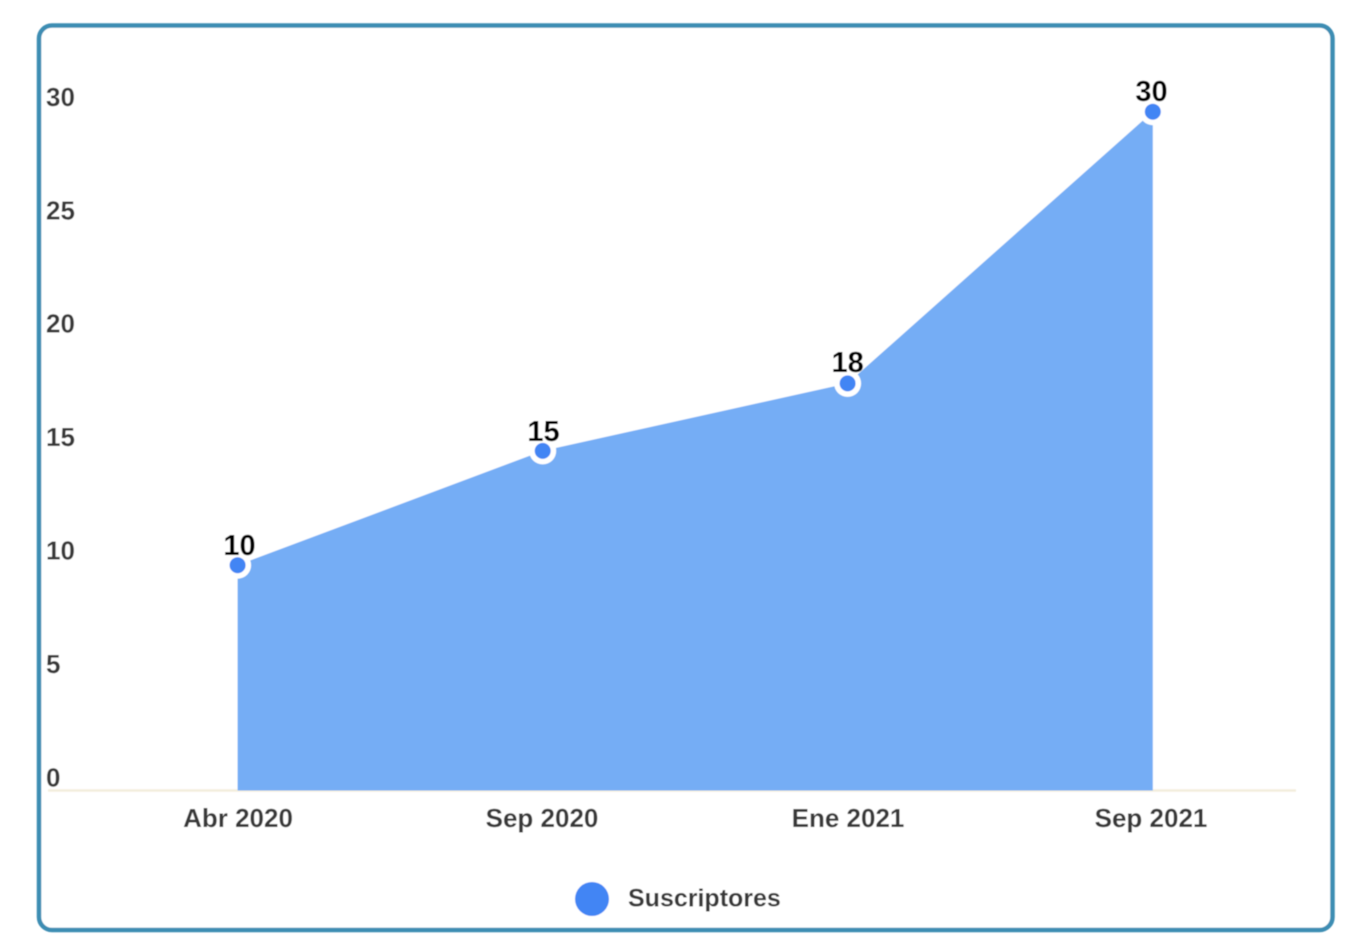  I want to click on svg-text: 5, so click(53, 664).